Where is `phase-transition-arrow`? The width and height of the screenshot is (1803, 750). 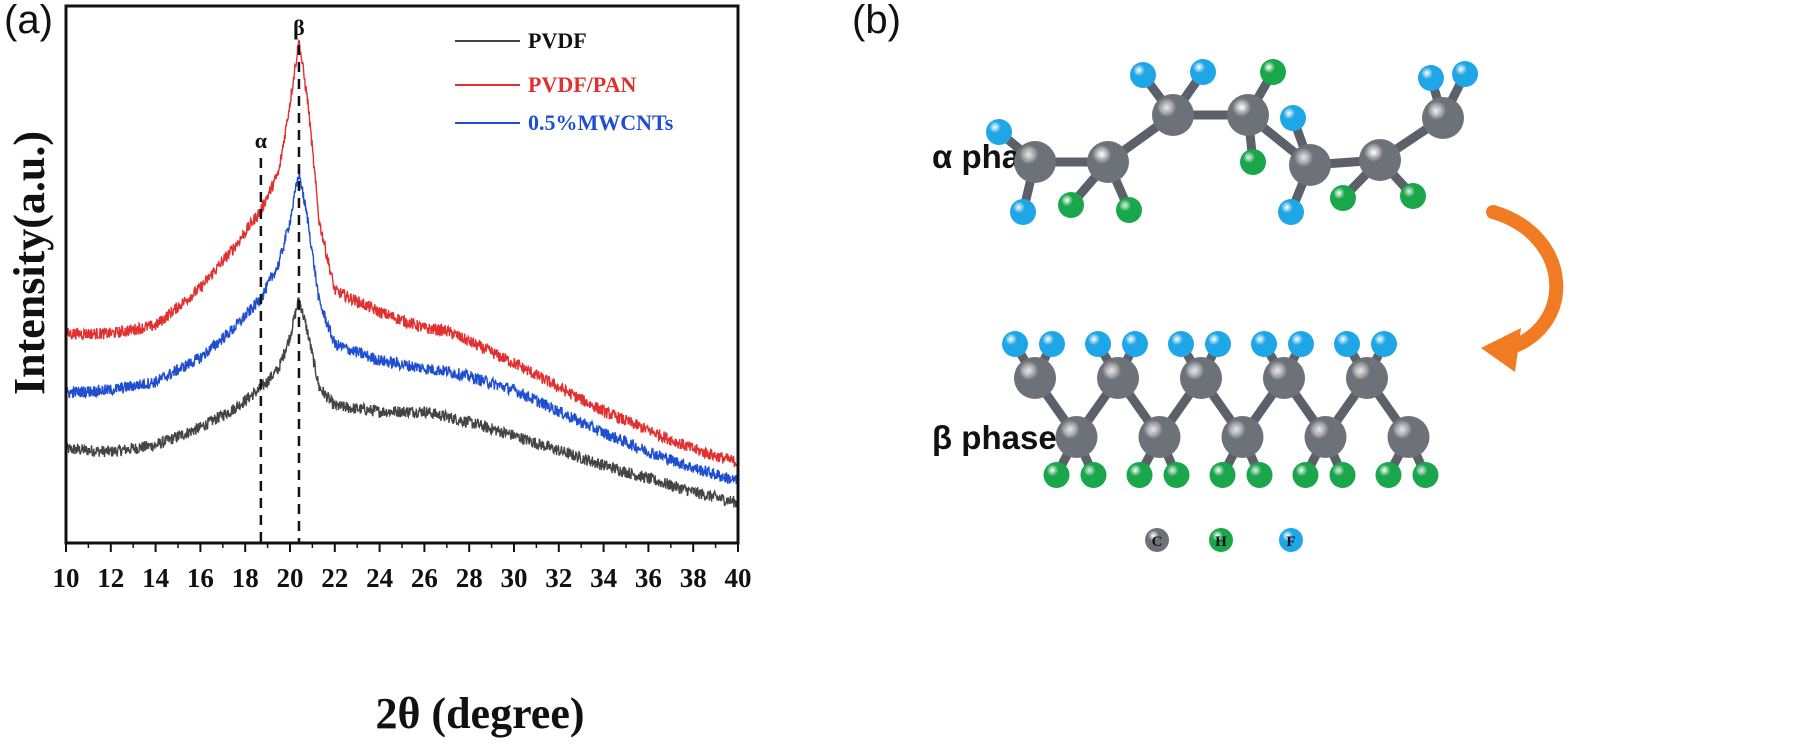 phase-transition-arrow is located at coordinates (1525, 281).